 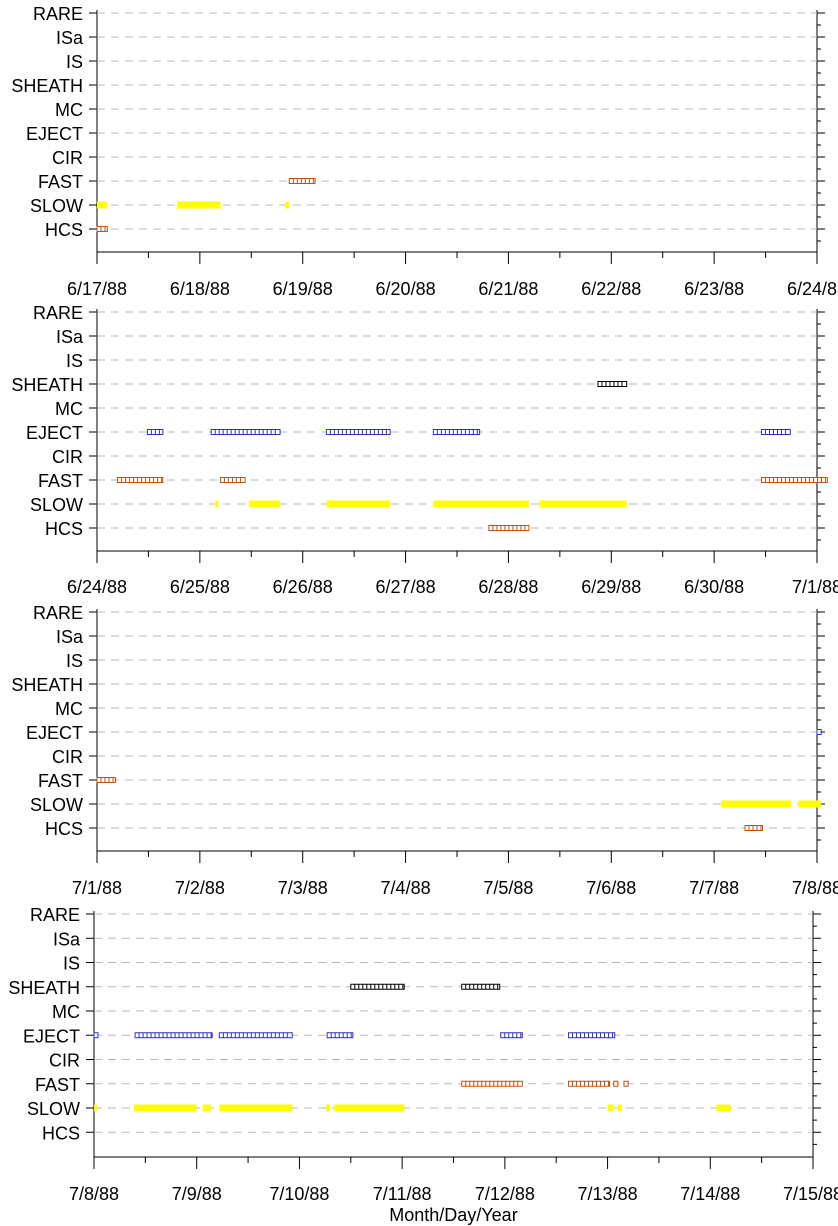 What do you see at coordinates (810, 1194) in the screenshot?
I see `x-tick-label: 7/15/88` at bounding box center [810, 1194].